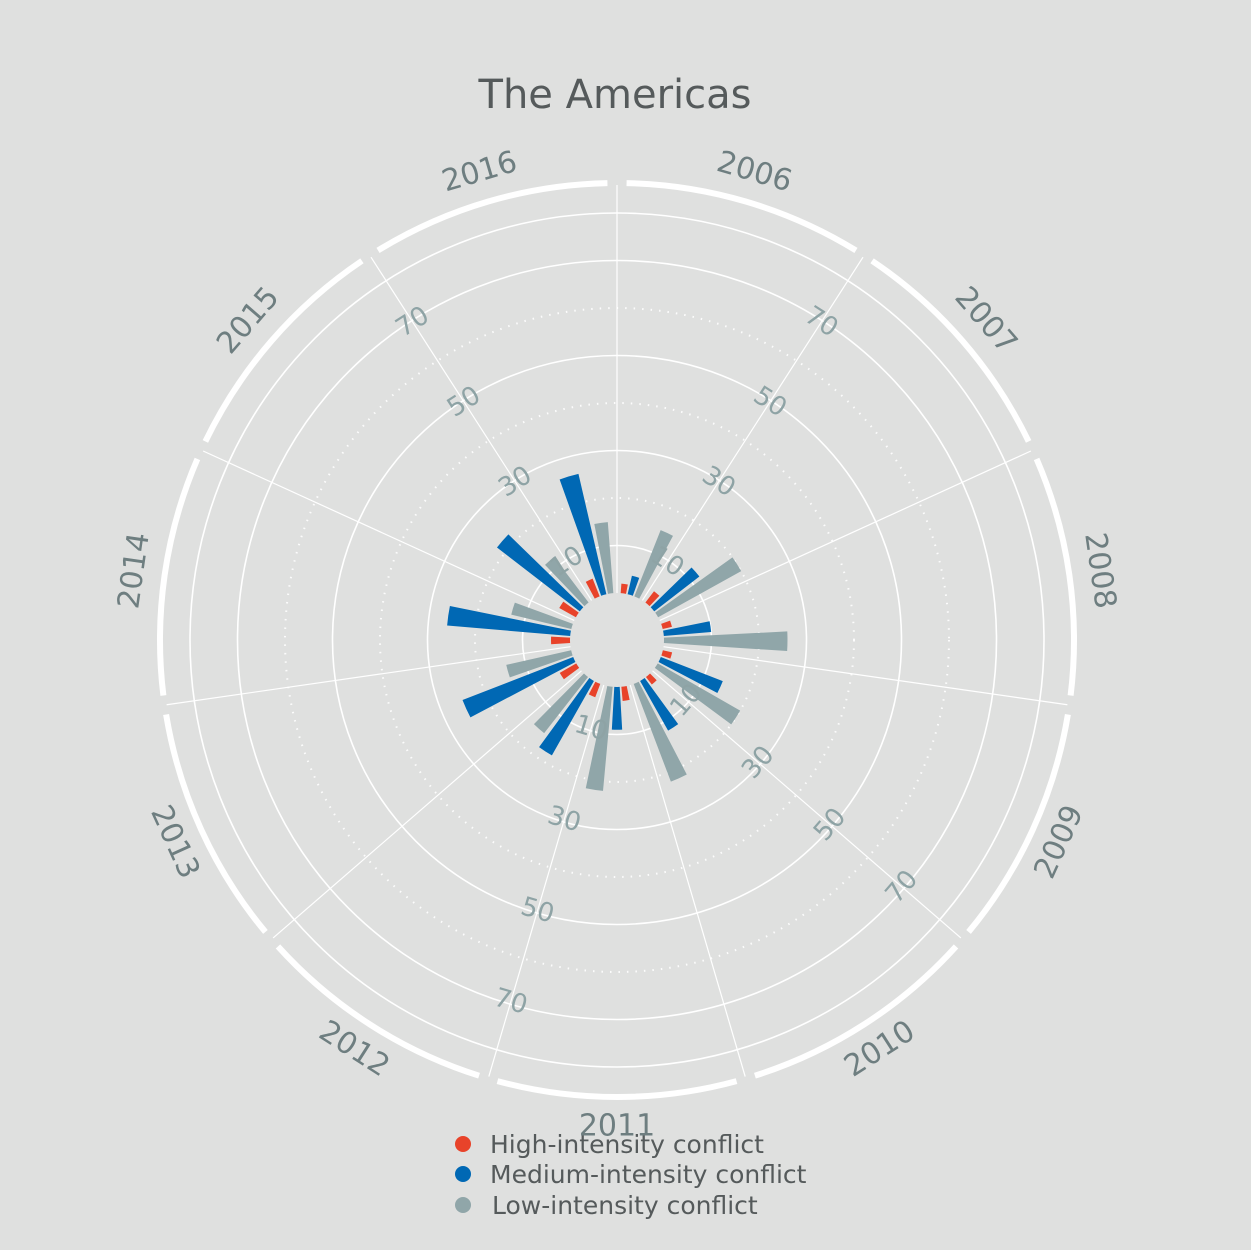 The image size is (1251, 1250). Describe the element at coordinates (659, 704) in the screenshot. I see `bar-2010-medium` at that location.